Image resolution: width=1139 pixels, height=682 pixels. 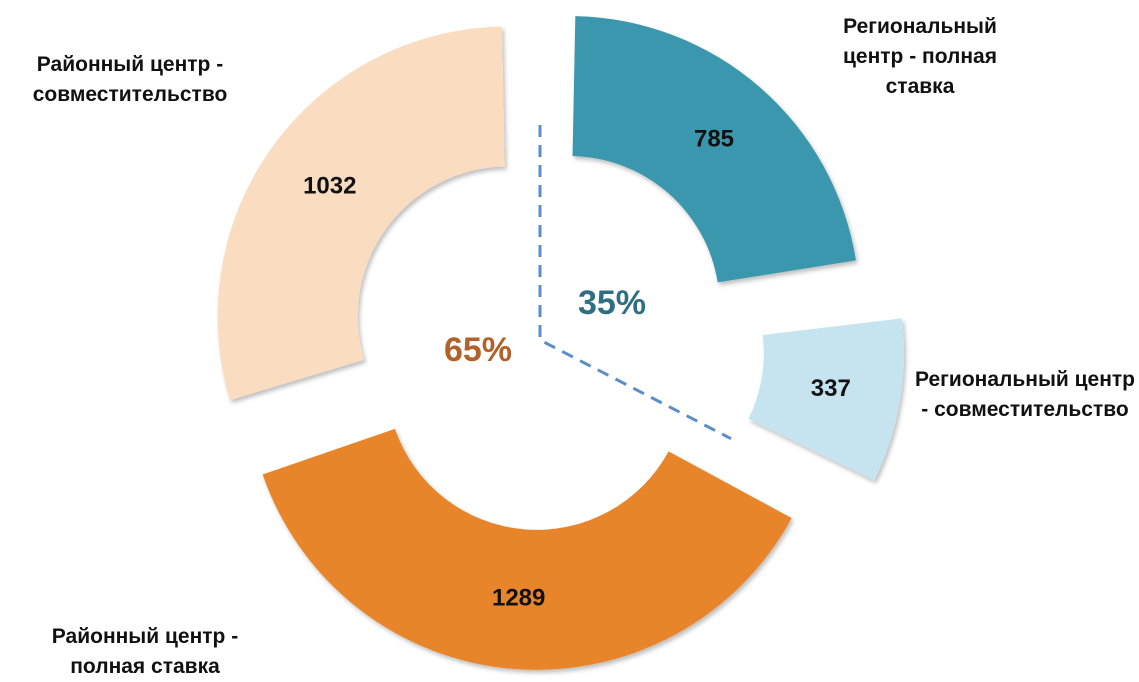 I want to click on category-label: Региональный центр - полная ставка, so click(x=920, y=56).